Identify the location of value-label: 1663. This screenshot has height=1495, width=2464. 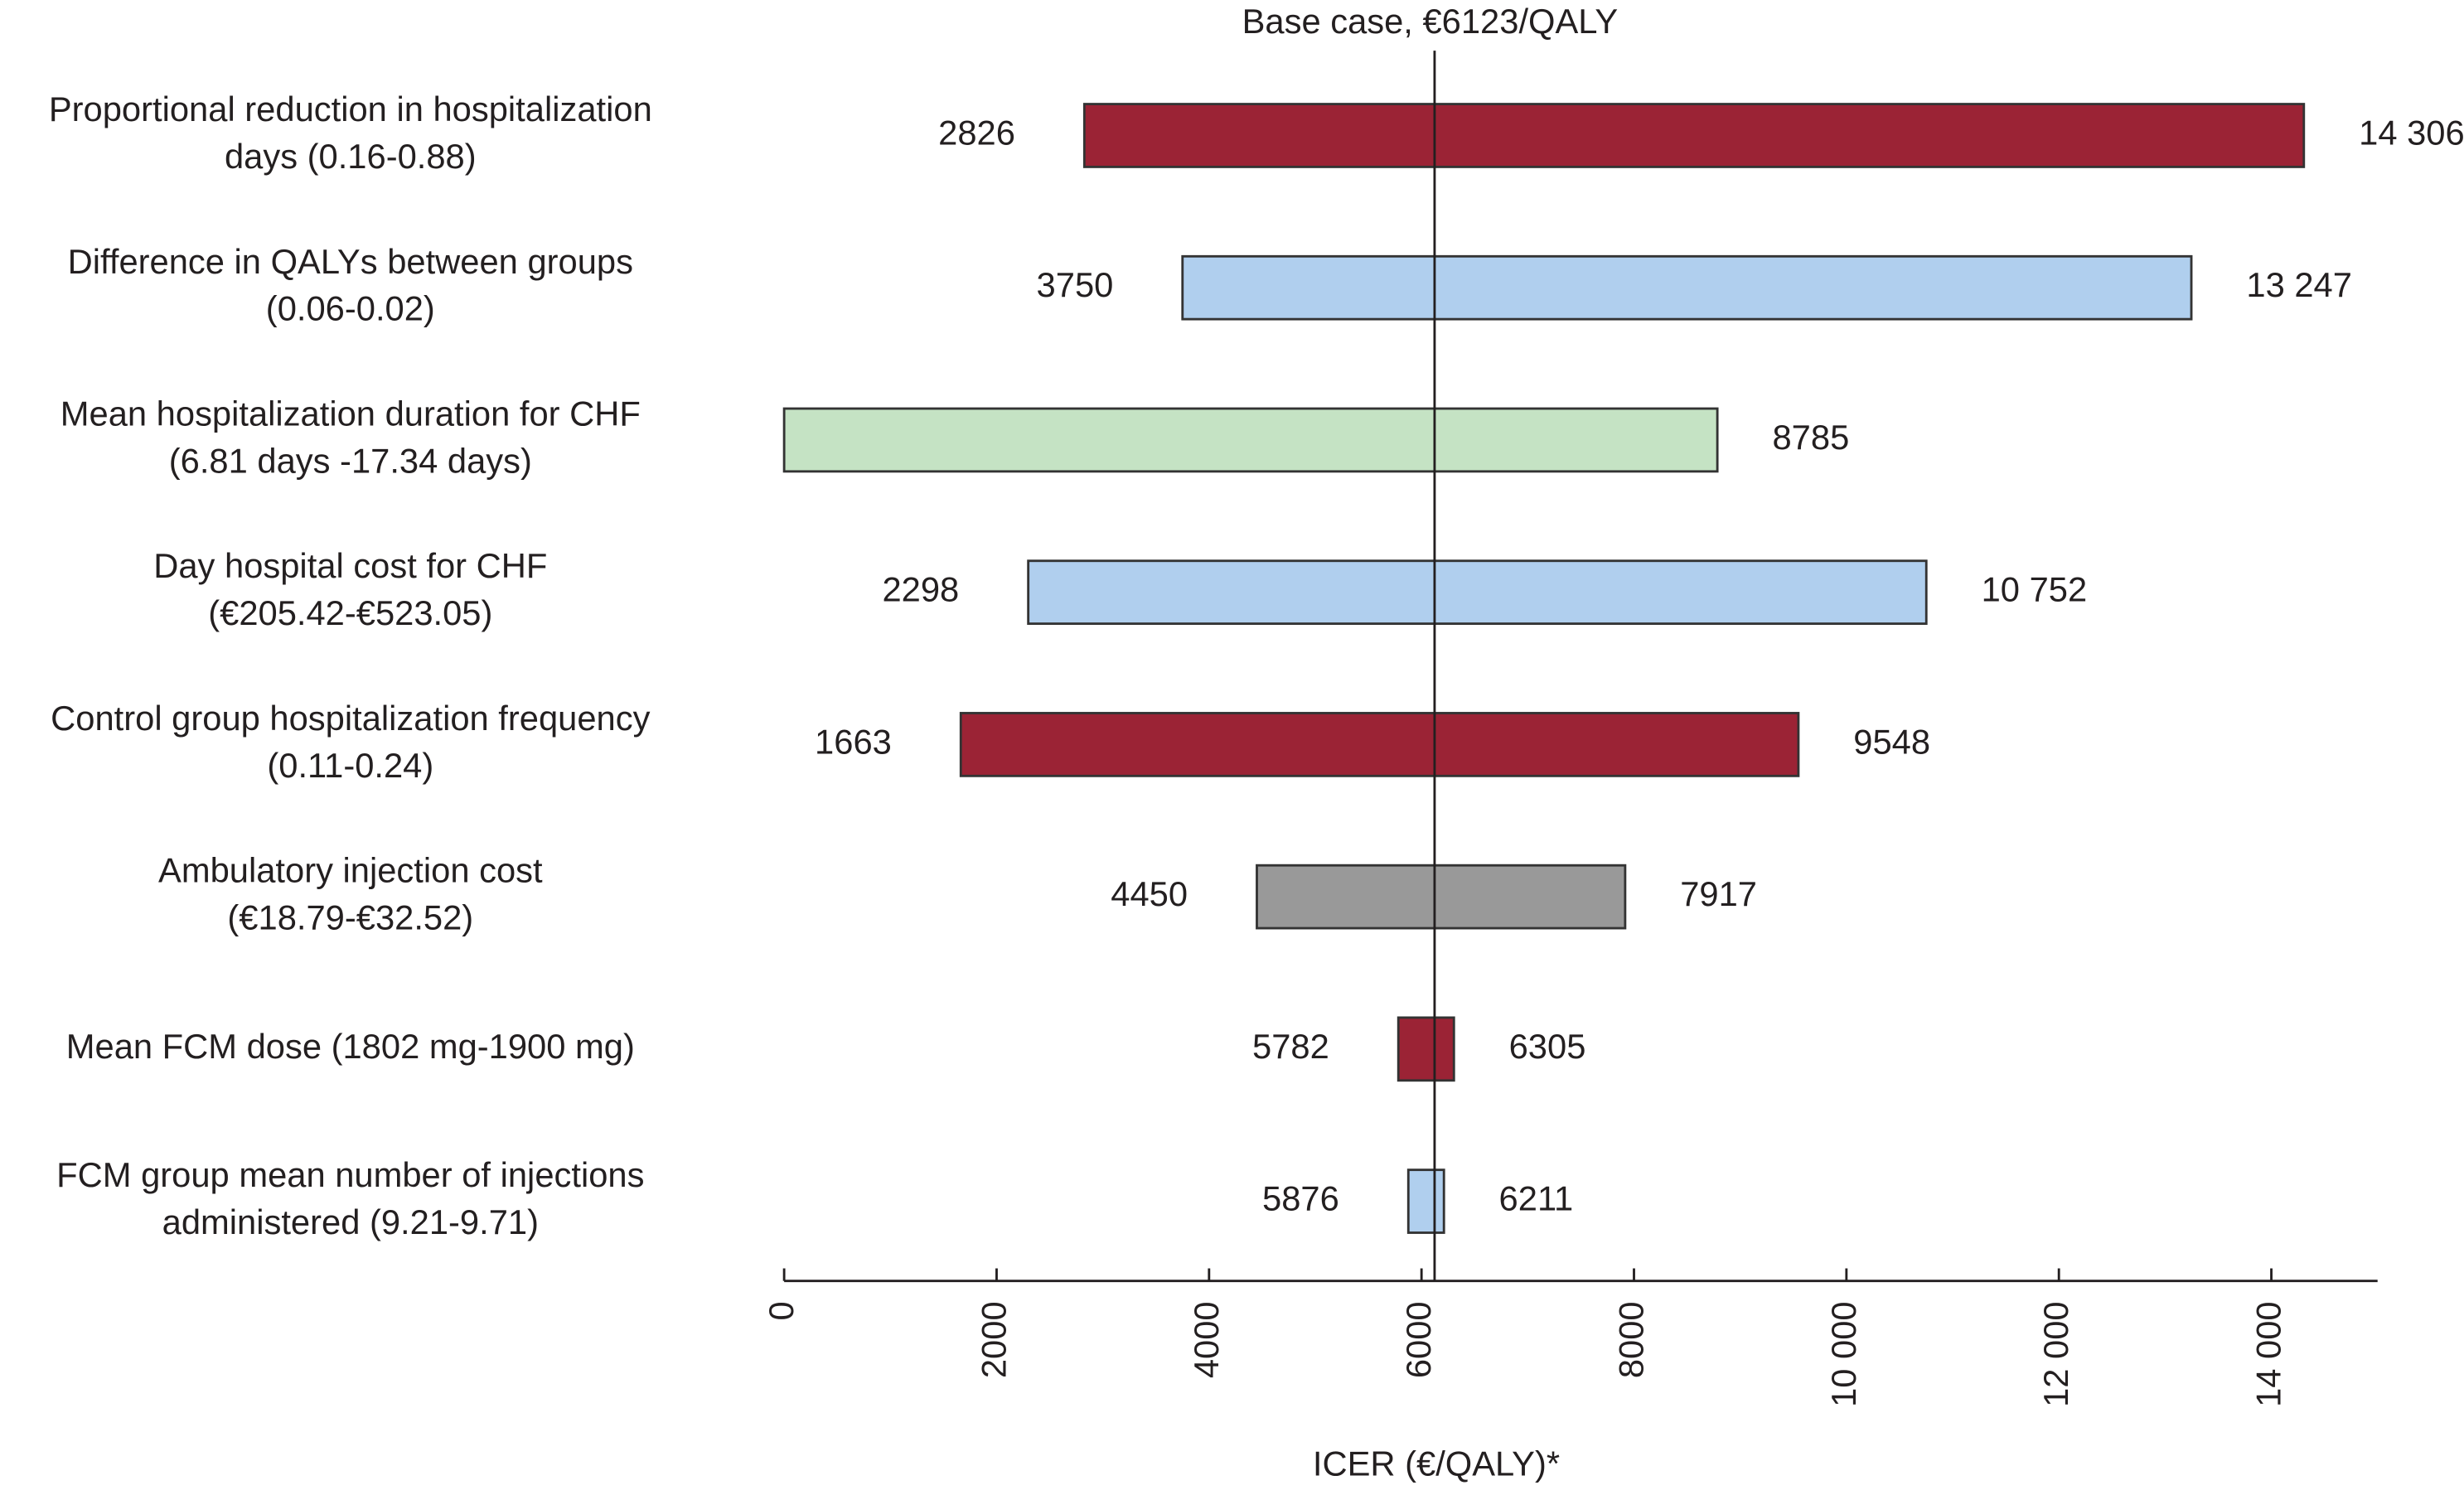
(853, 741).